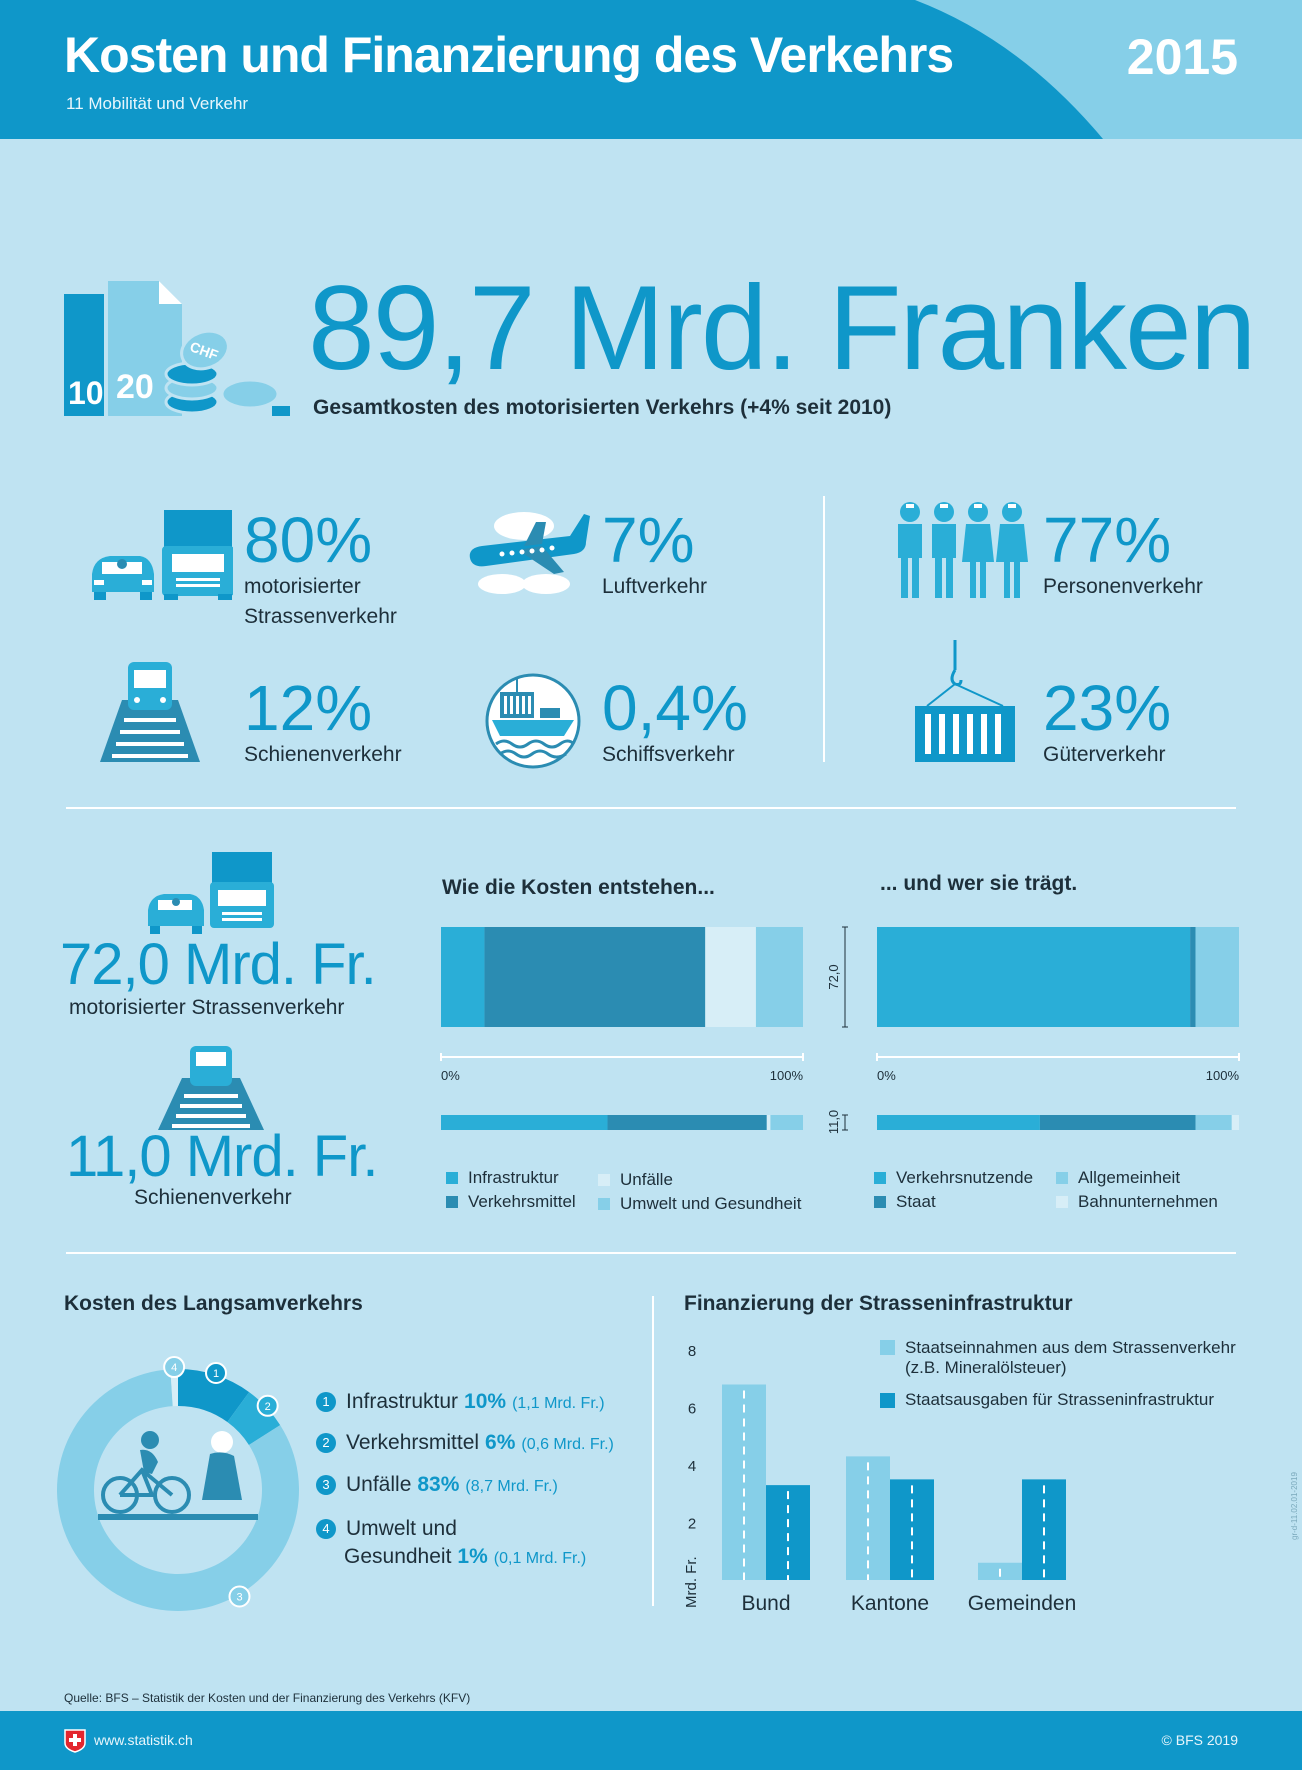 The height and width of the screenshot is (1770, 1302). I want to click on banknote-20-label: 20, so click(135, 387).